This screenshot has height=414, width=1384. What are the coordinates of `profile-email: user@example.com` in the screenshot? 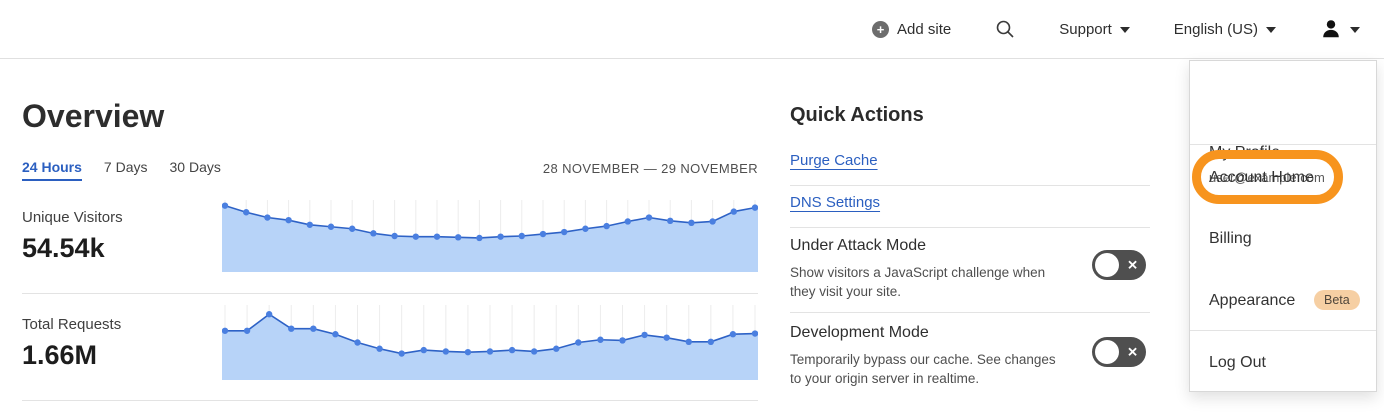 It's located at (1267, 177).